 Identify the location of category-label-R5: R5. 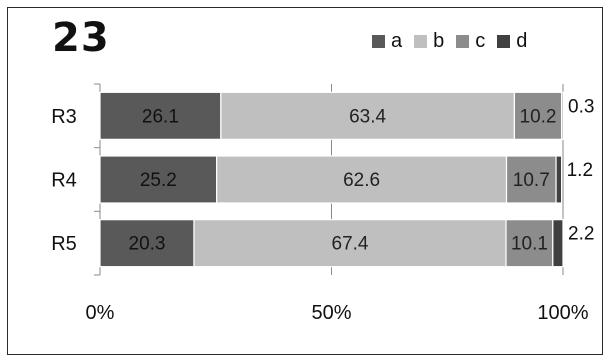
(64, 244).